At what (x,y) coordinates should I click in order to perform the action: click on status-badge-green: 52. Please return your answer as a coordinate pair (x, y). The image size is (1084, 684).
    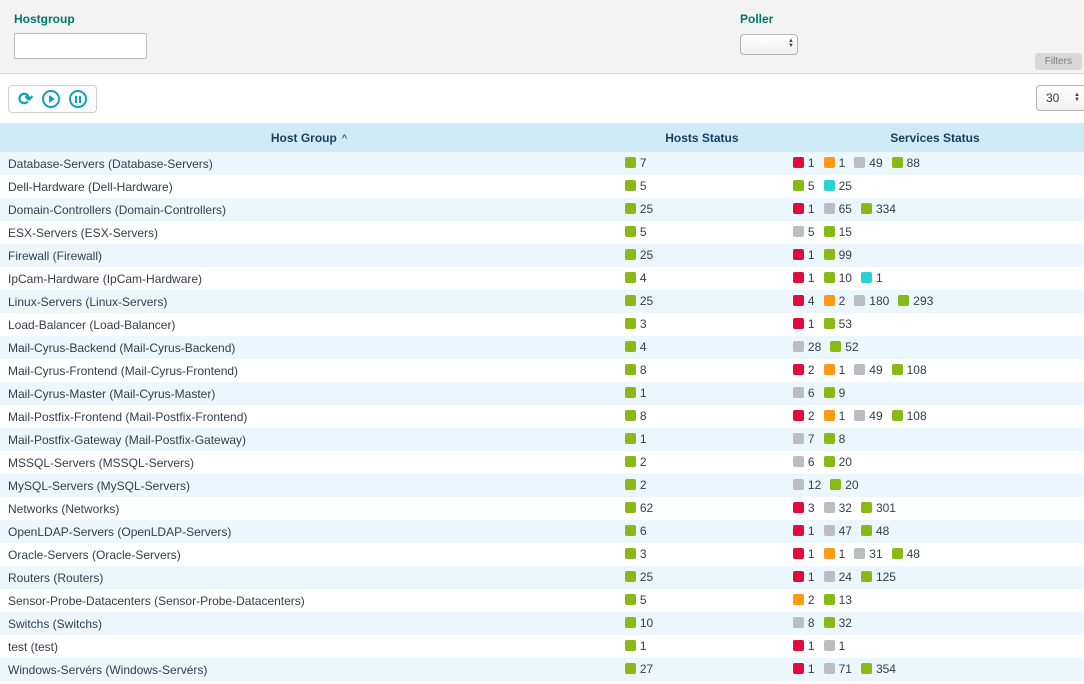
    Looking at the image, I should click on (844, 347).